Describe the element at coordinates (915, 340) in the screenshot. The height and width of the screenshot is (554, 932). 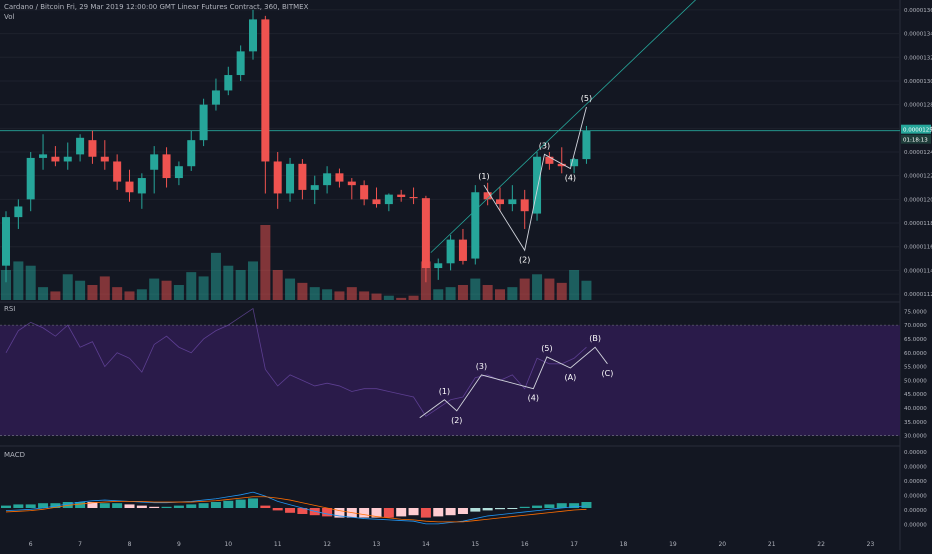
I see `rsi-axis-label: 65.0000` at that location.